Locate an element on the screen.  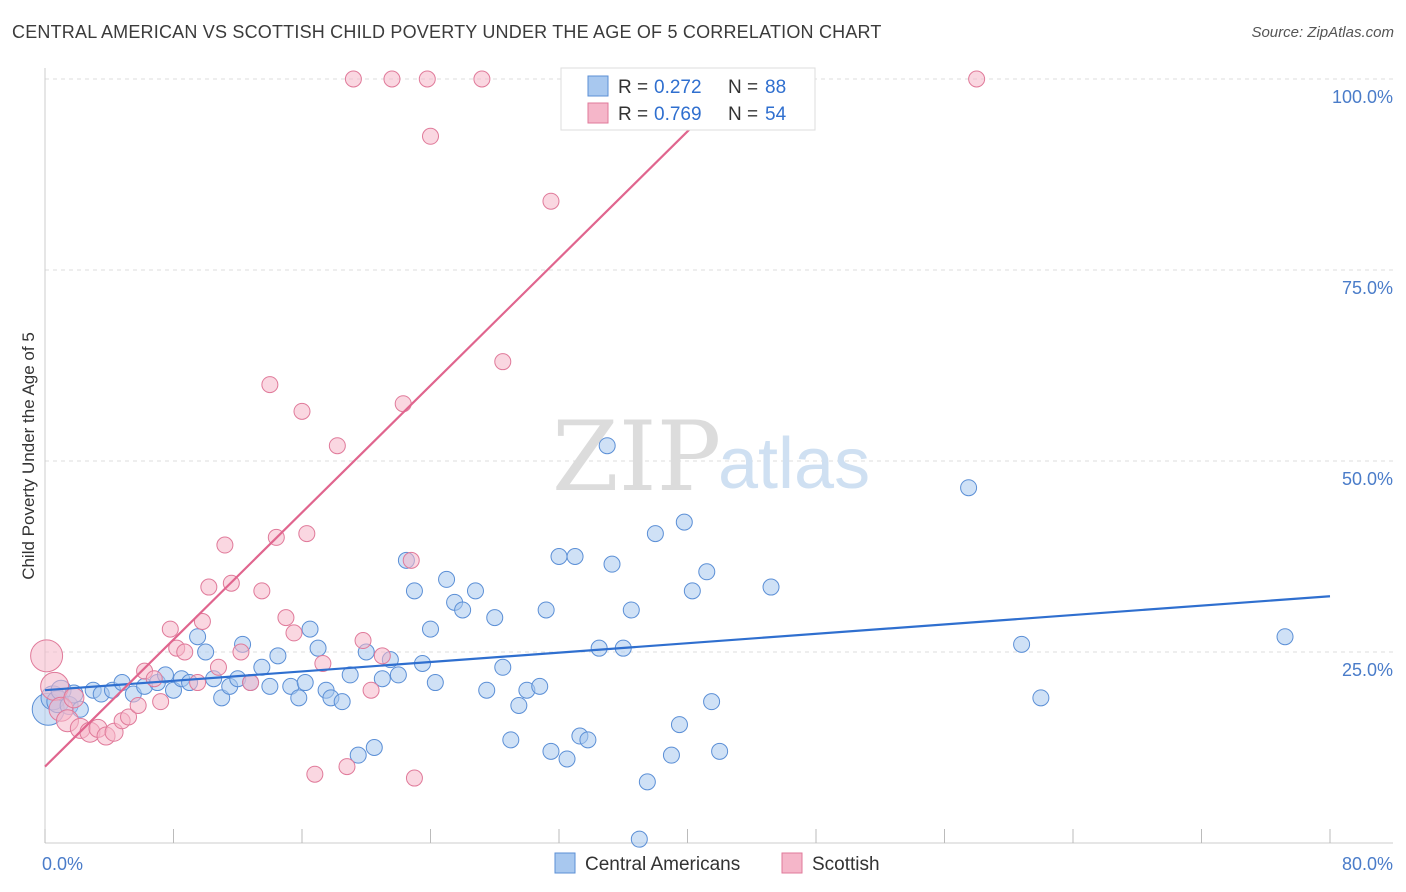
legend-n-value-2: 54 is located at coordinates (776, 114).